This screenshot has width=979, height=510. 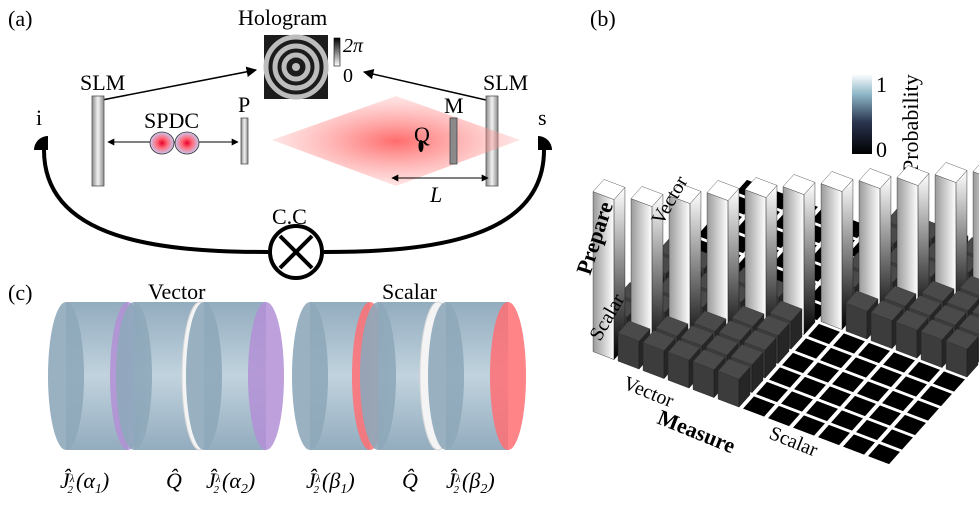 I want to click on coincidence-wire-right, so click(x=434, y=201).